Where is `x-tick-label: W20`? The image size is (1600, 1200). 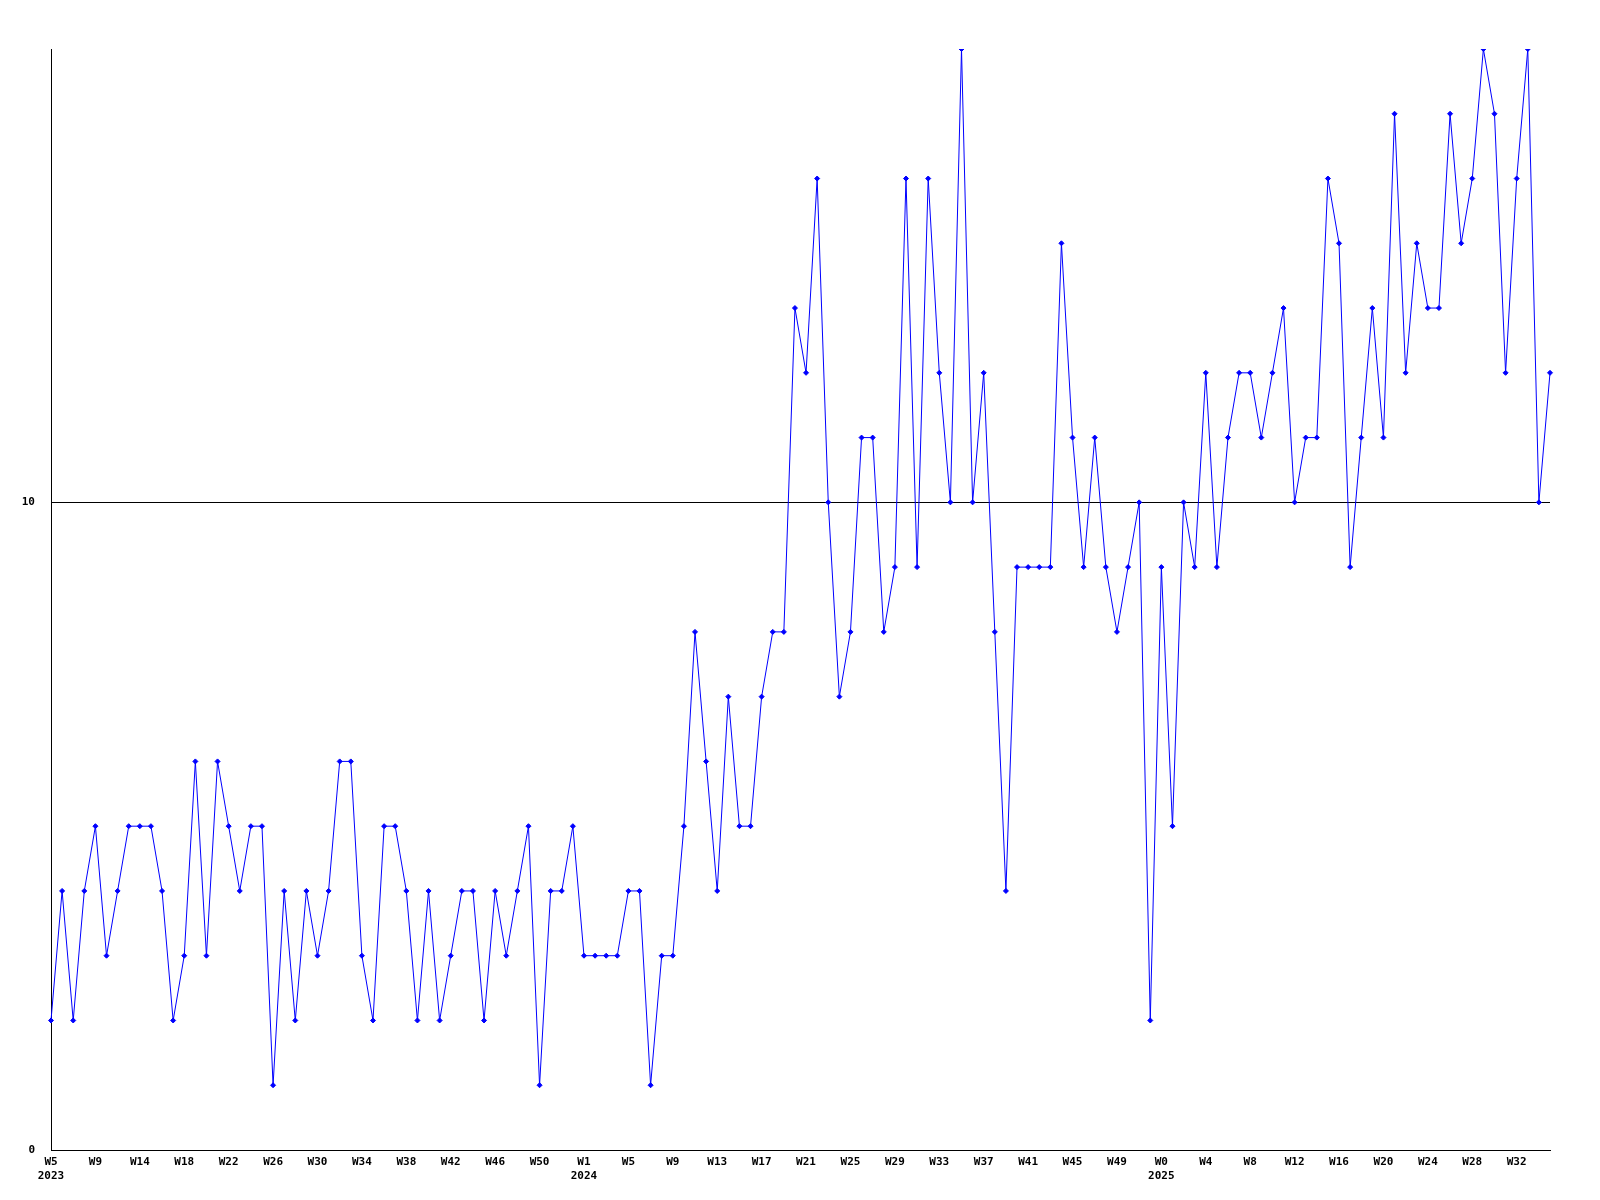
x-tick-label: W20 is located at coordinates (1383, 1162).